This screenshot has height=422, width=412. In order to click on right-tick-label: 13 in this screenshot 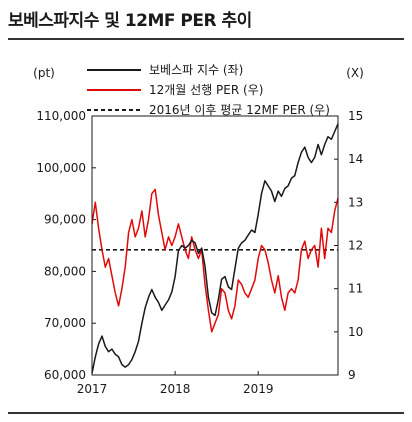, I will do `click(355, 202)`.